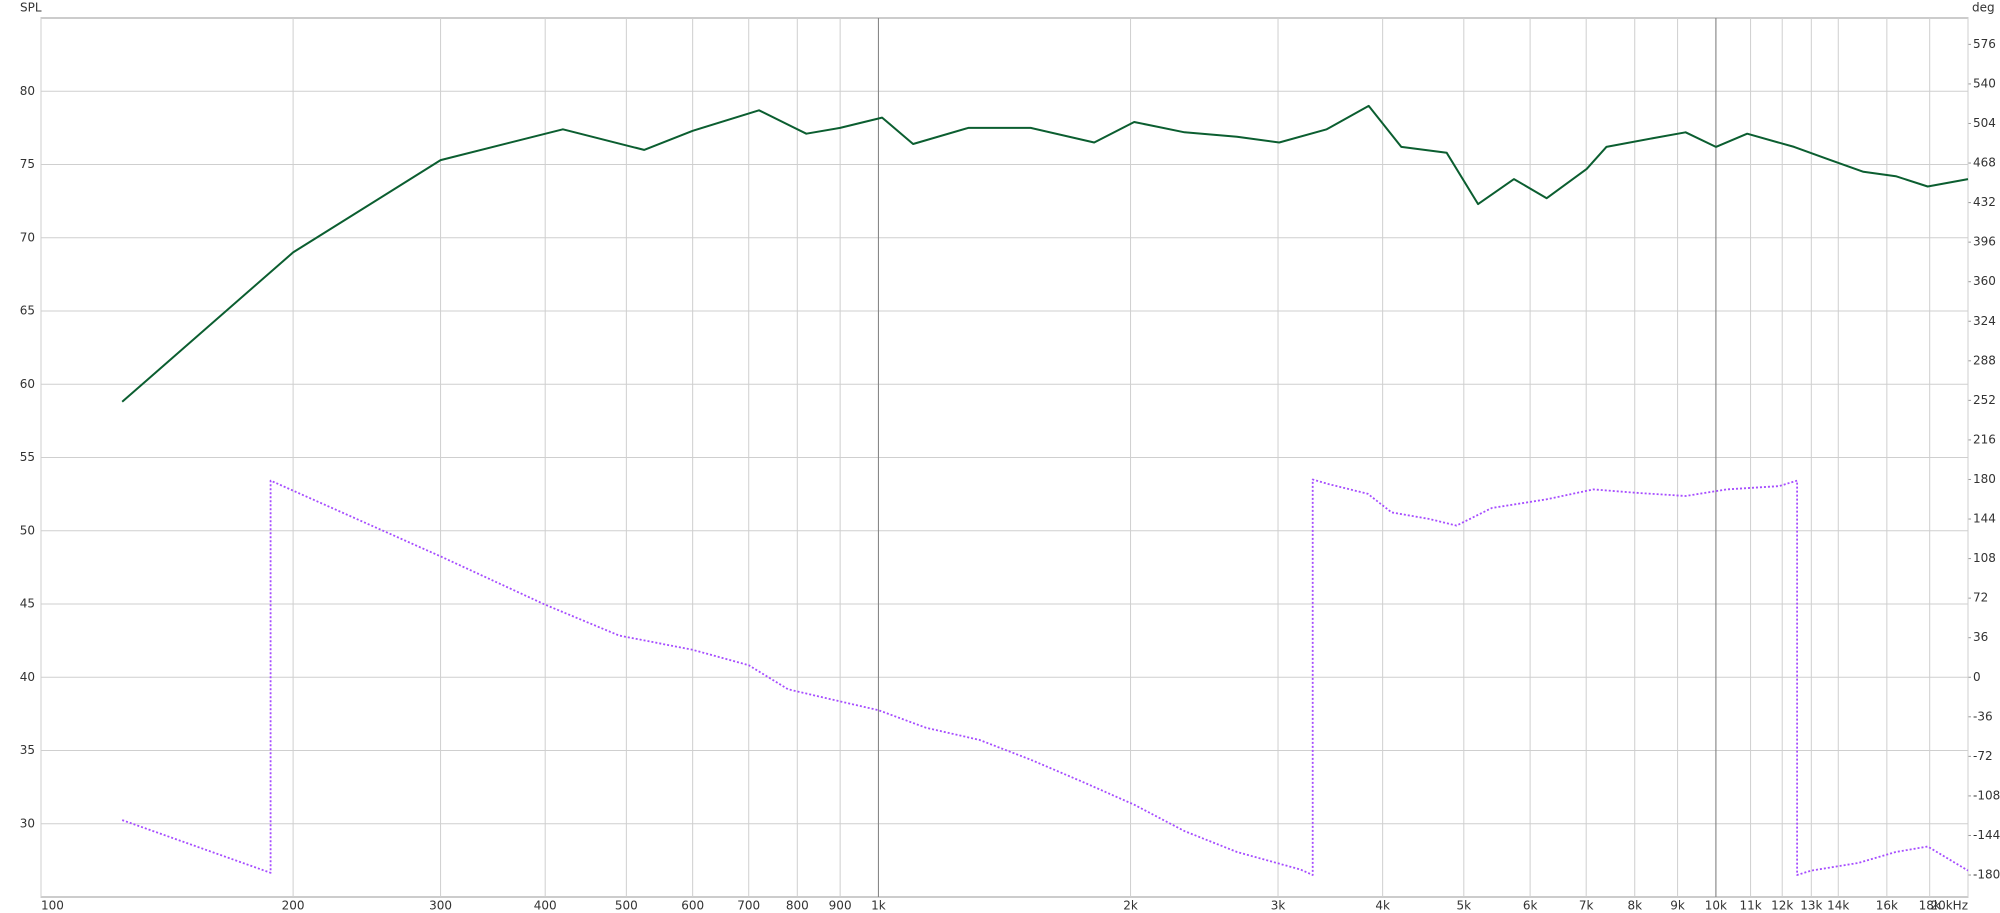 The width and height of the screenshot is (2000, 913). What do you see at coordinates (840, 906) in the screenshot?
I see `x-tick-label: 900` at bounding box center [840, 906].